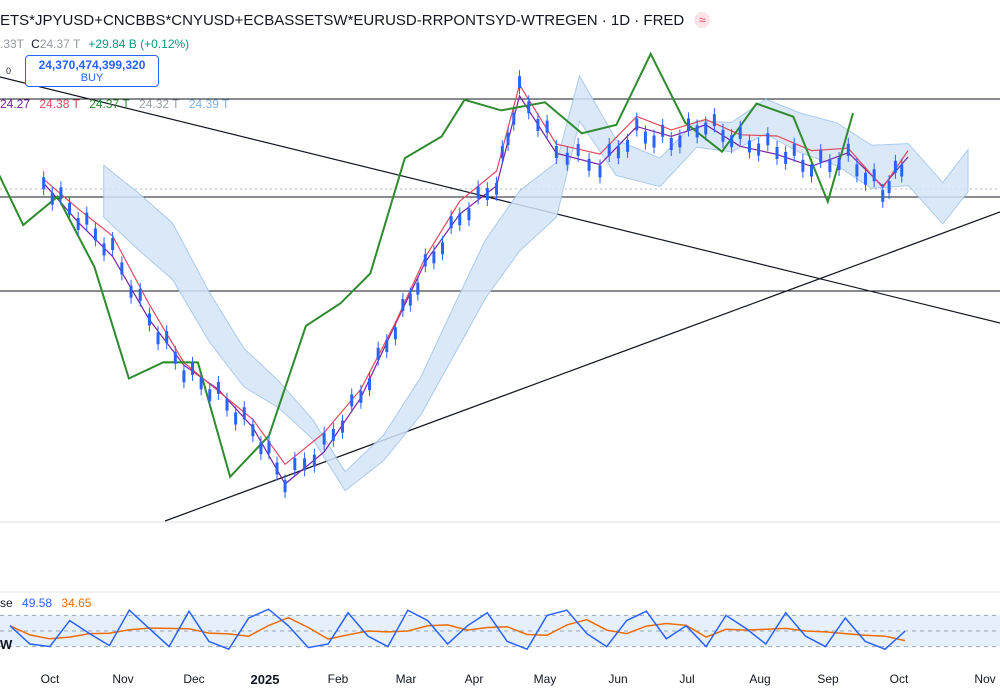  I want to click on indicator-legend: 24.27 24.38 T 24.37 T 24.32 T 24.39 T, so click(117, 104).